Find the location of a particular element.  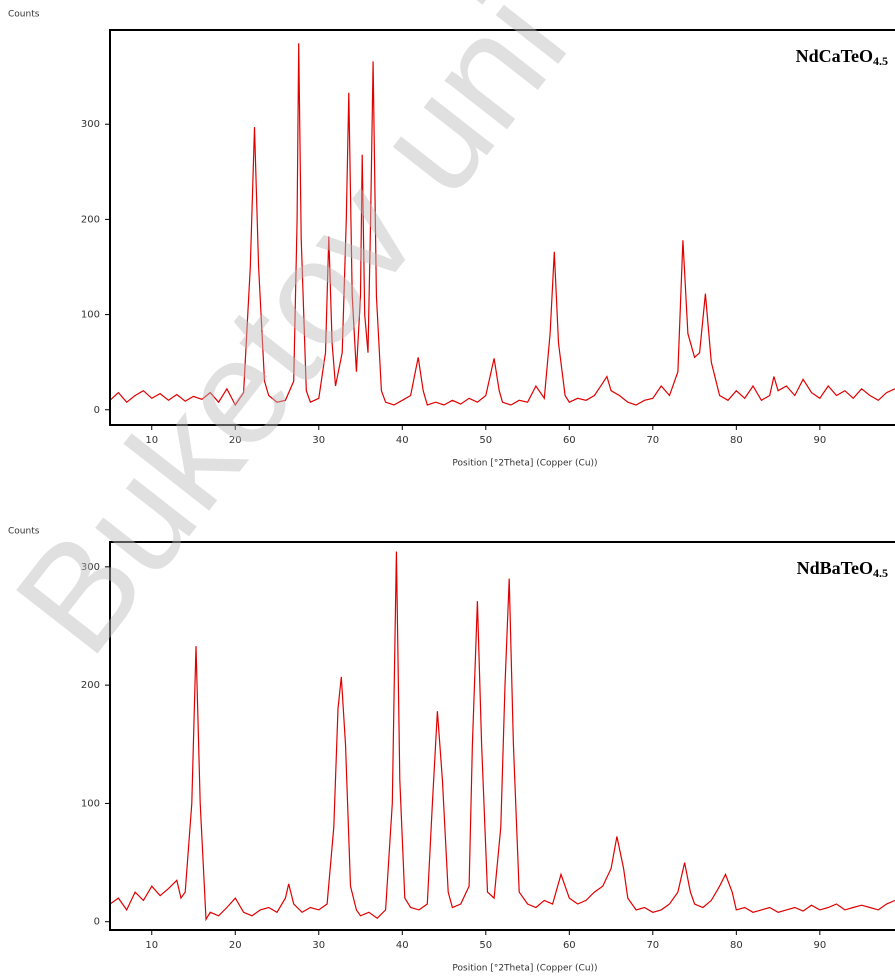

chart-title: NdCaTeO4.5 is located at coordinates (842, 57).